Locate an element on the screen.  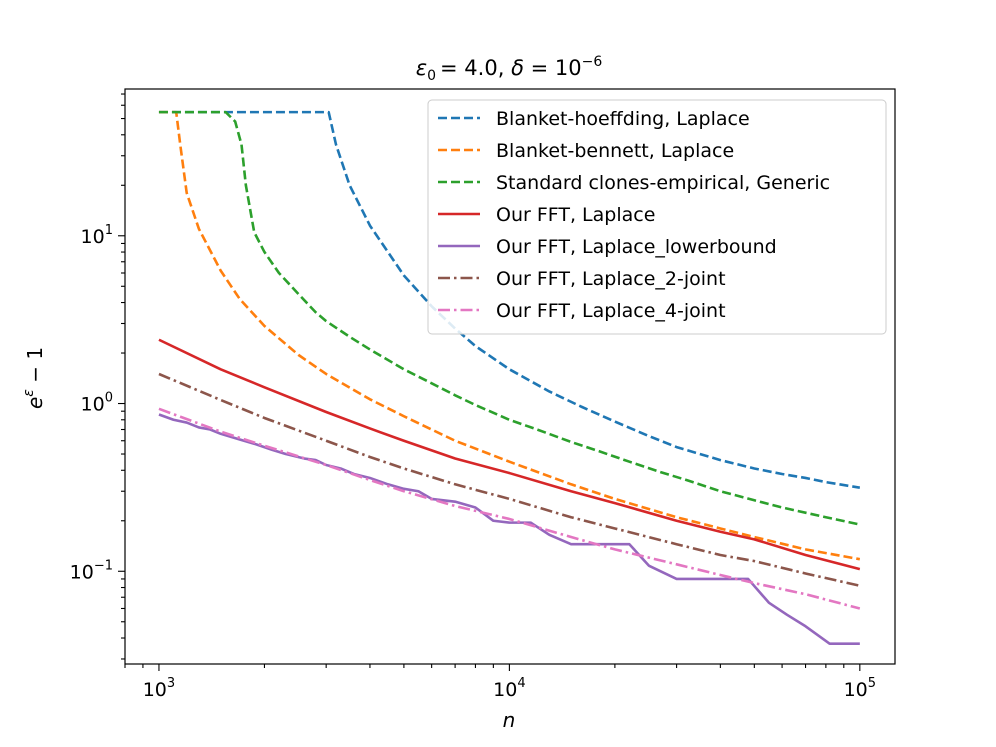
y-tick-exponent: 0 is located at coordinates (109, 398).